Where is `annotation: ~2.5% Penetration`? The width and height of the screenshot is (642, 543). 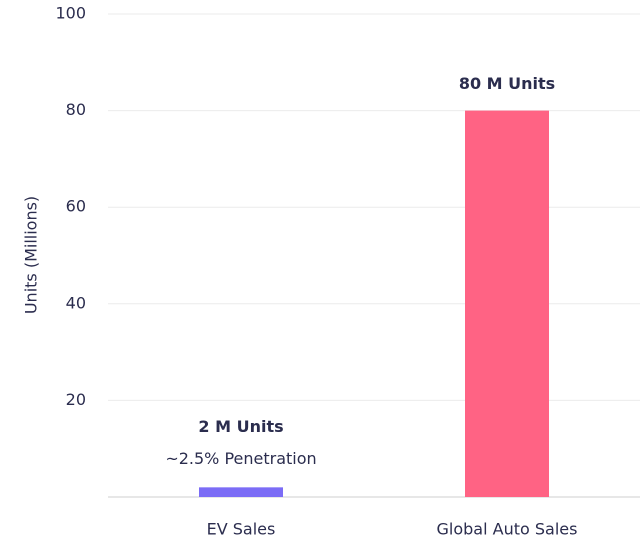
annotation: ~2.5% Penetration is located at coordinates (240, 458).